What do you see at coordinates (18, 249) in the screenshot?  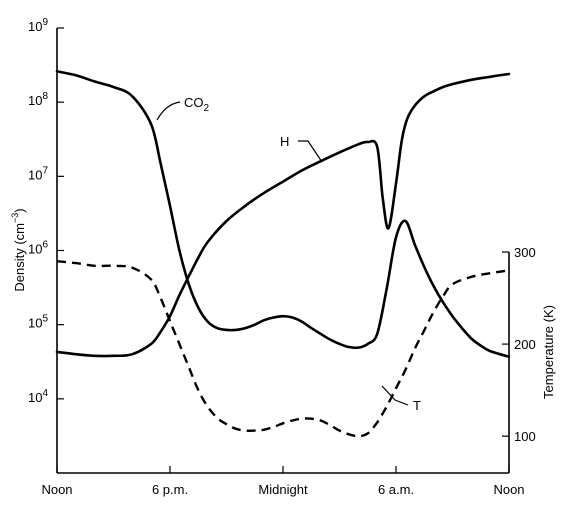 I see `left-axis-title: Density (cm−3)` at bounding box center [18, 249].